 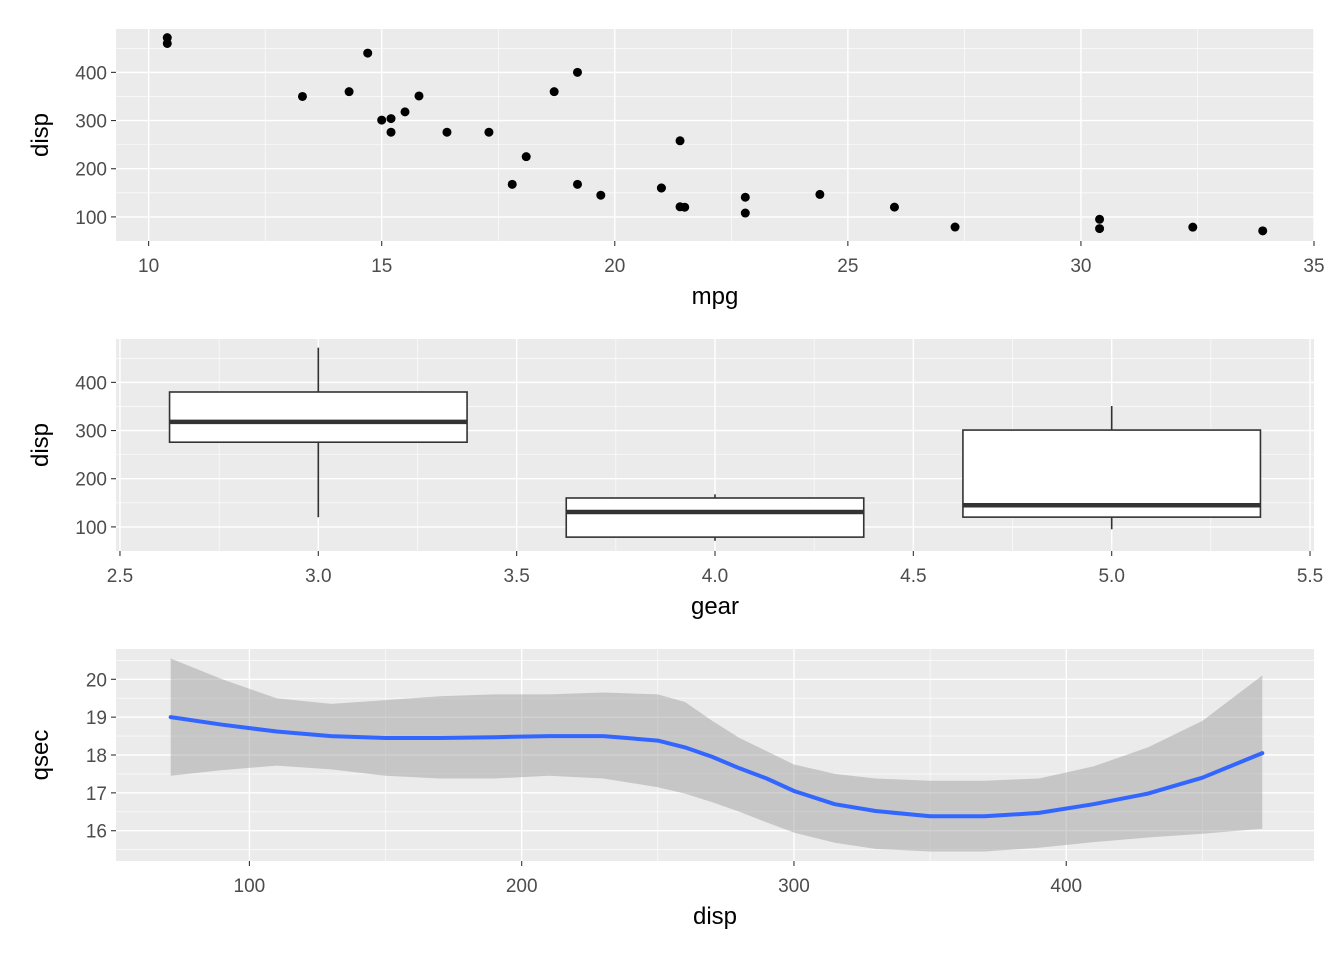 I want to click on x-tick-label: 4.0, so click(x=715, y=576).